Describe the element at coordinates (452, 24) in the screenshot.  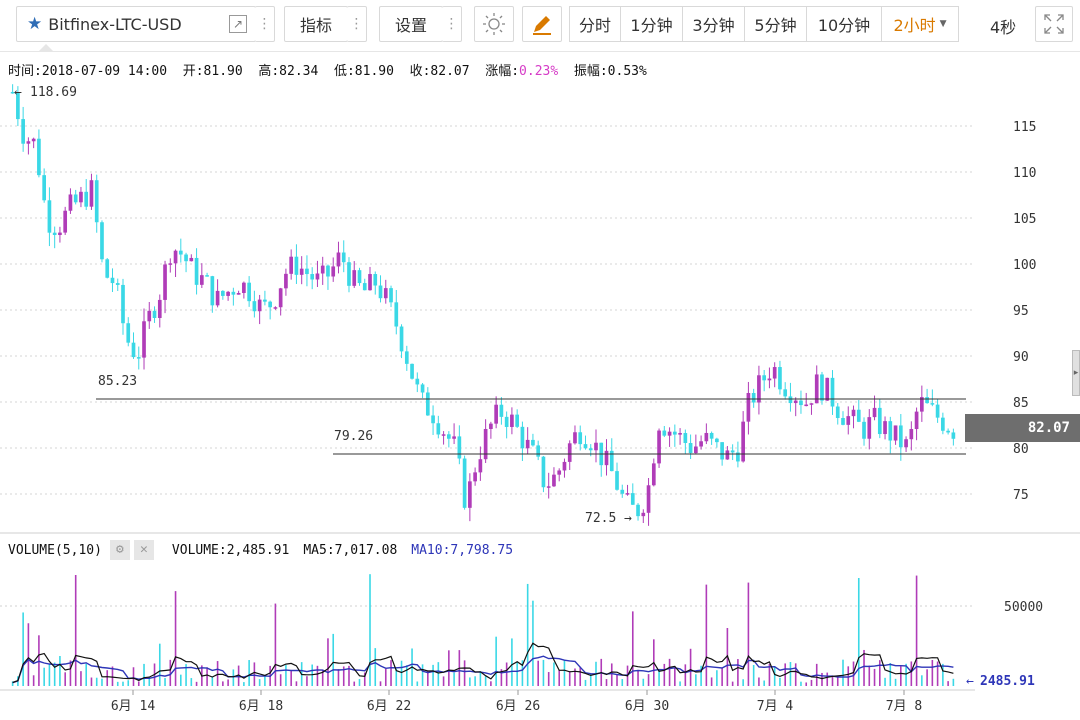
I see `settings-menu-button: ⋮` at that location.